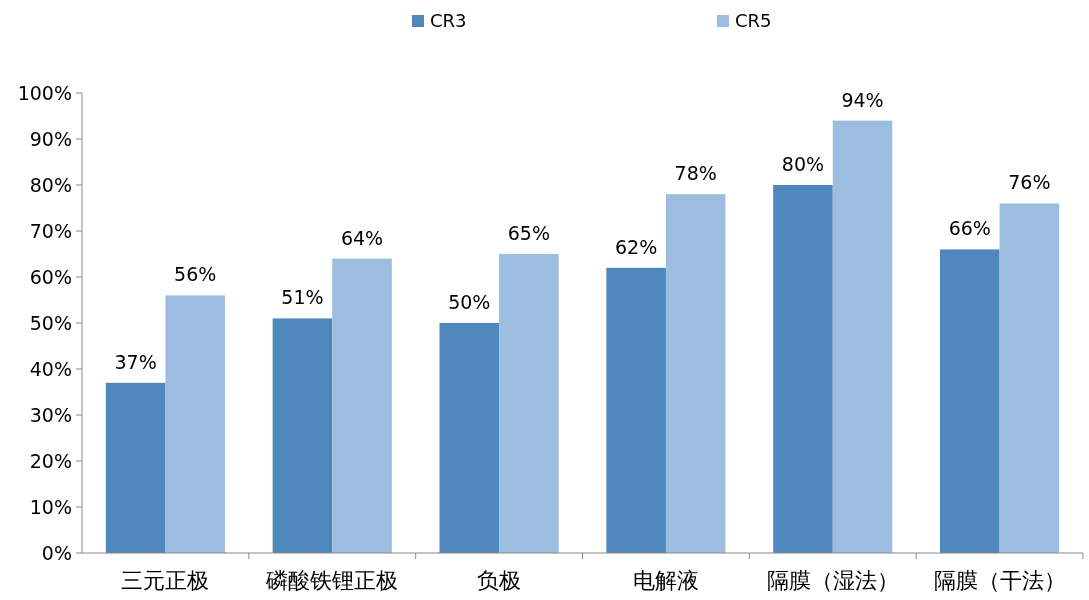  I want to click on data-label: 64%, so click(362, 237).